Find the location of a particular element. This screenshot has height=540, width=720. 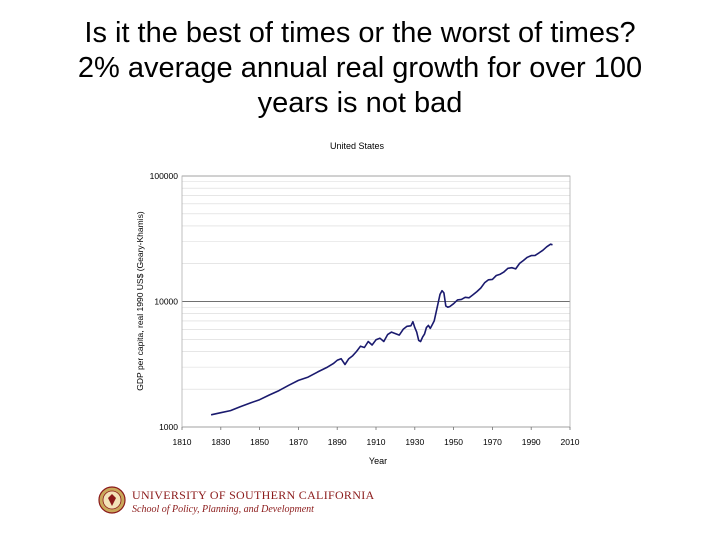

y-tick-label: 1000 is located at coordinates (168, 427).